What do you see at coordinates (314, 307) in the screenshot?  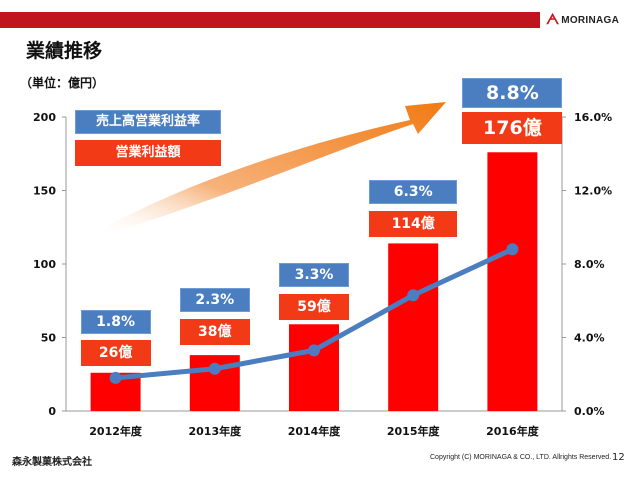 I see `profit-label: 59億` at bounding box center [314, 307].